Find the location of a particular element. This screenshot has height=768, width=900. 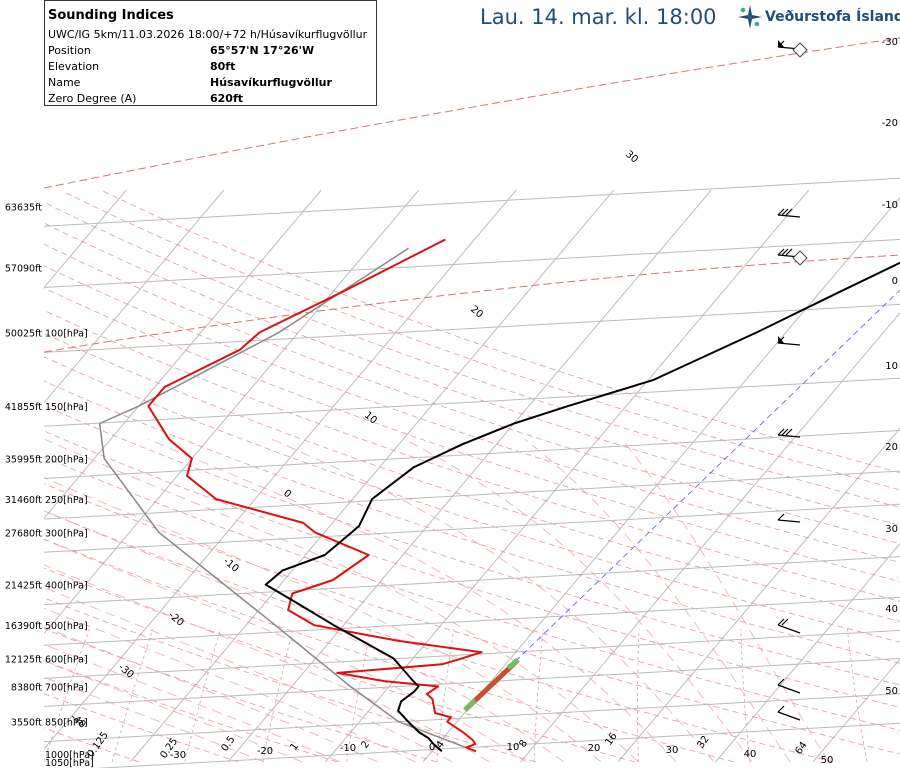

pressure-label: 500[hPa] is located at coordinates (66, 626).